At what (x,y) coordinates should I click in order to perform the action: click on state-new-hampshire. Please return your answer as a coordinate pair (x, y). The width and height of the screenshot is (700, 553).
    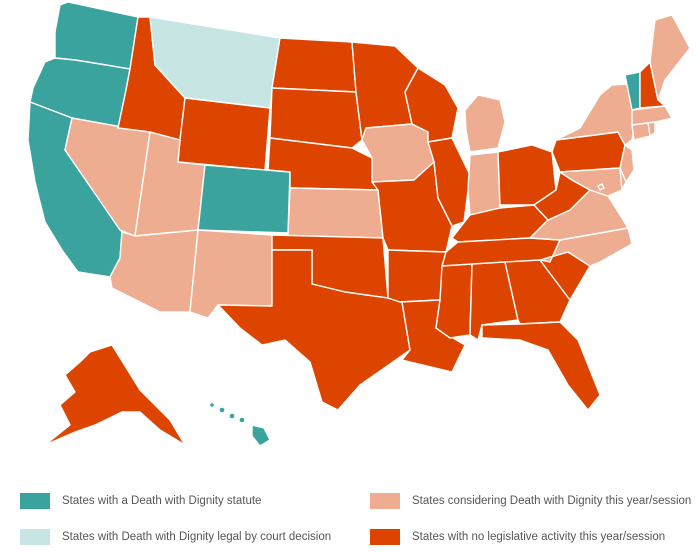
    Looking at the image, I should click on (652, 85).